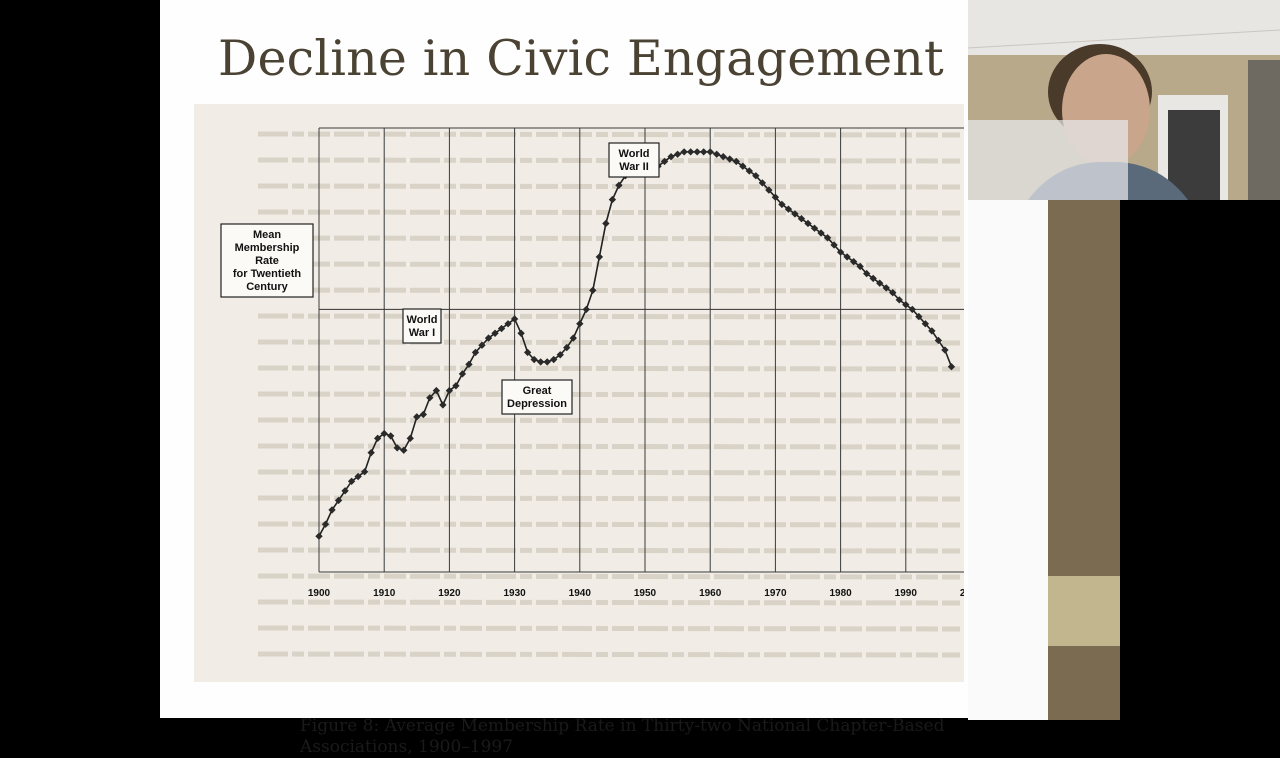 The width and height of the screenshot is (1280, 758). I want to click on great-depression-box-frame, so click(537, 397).